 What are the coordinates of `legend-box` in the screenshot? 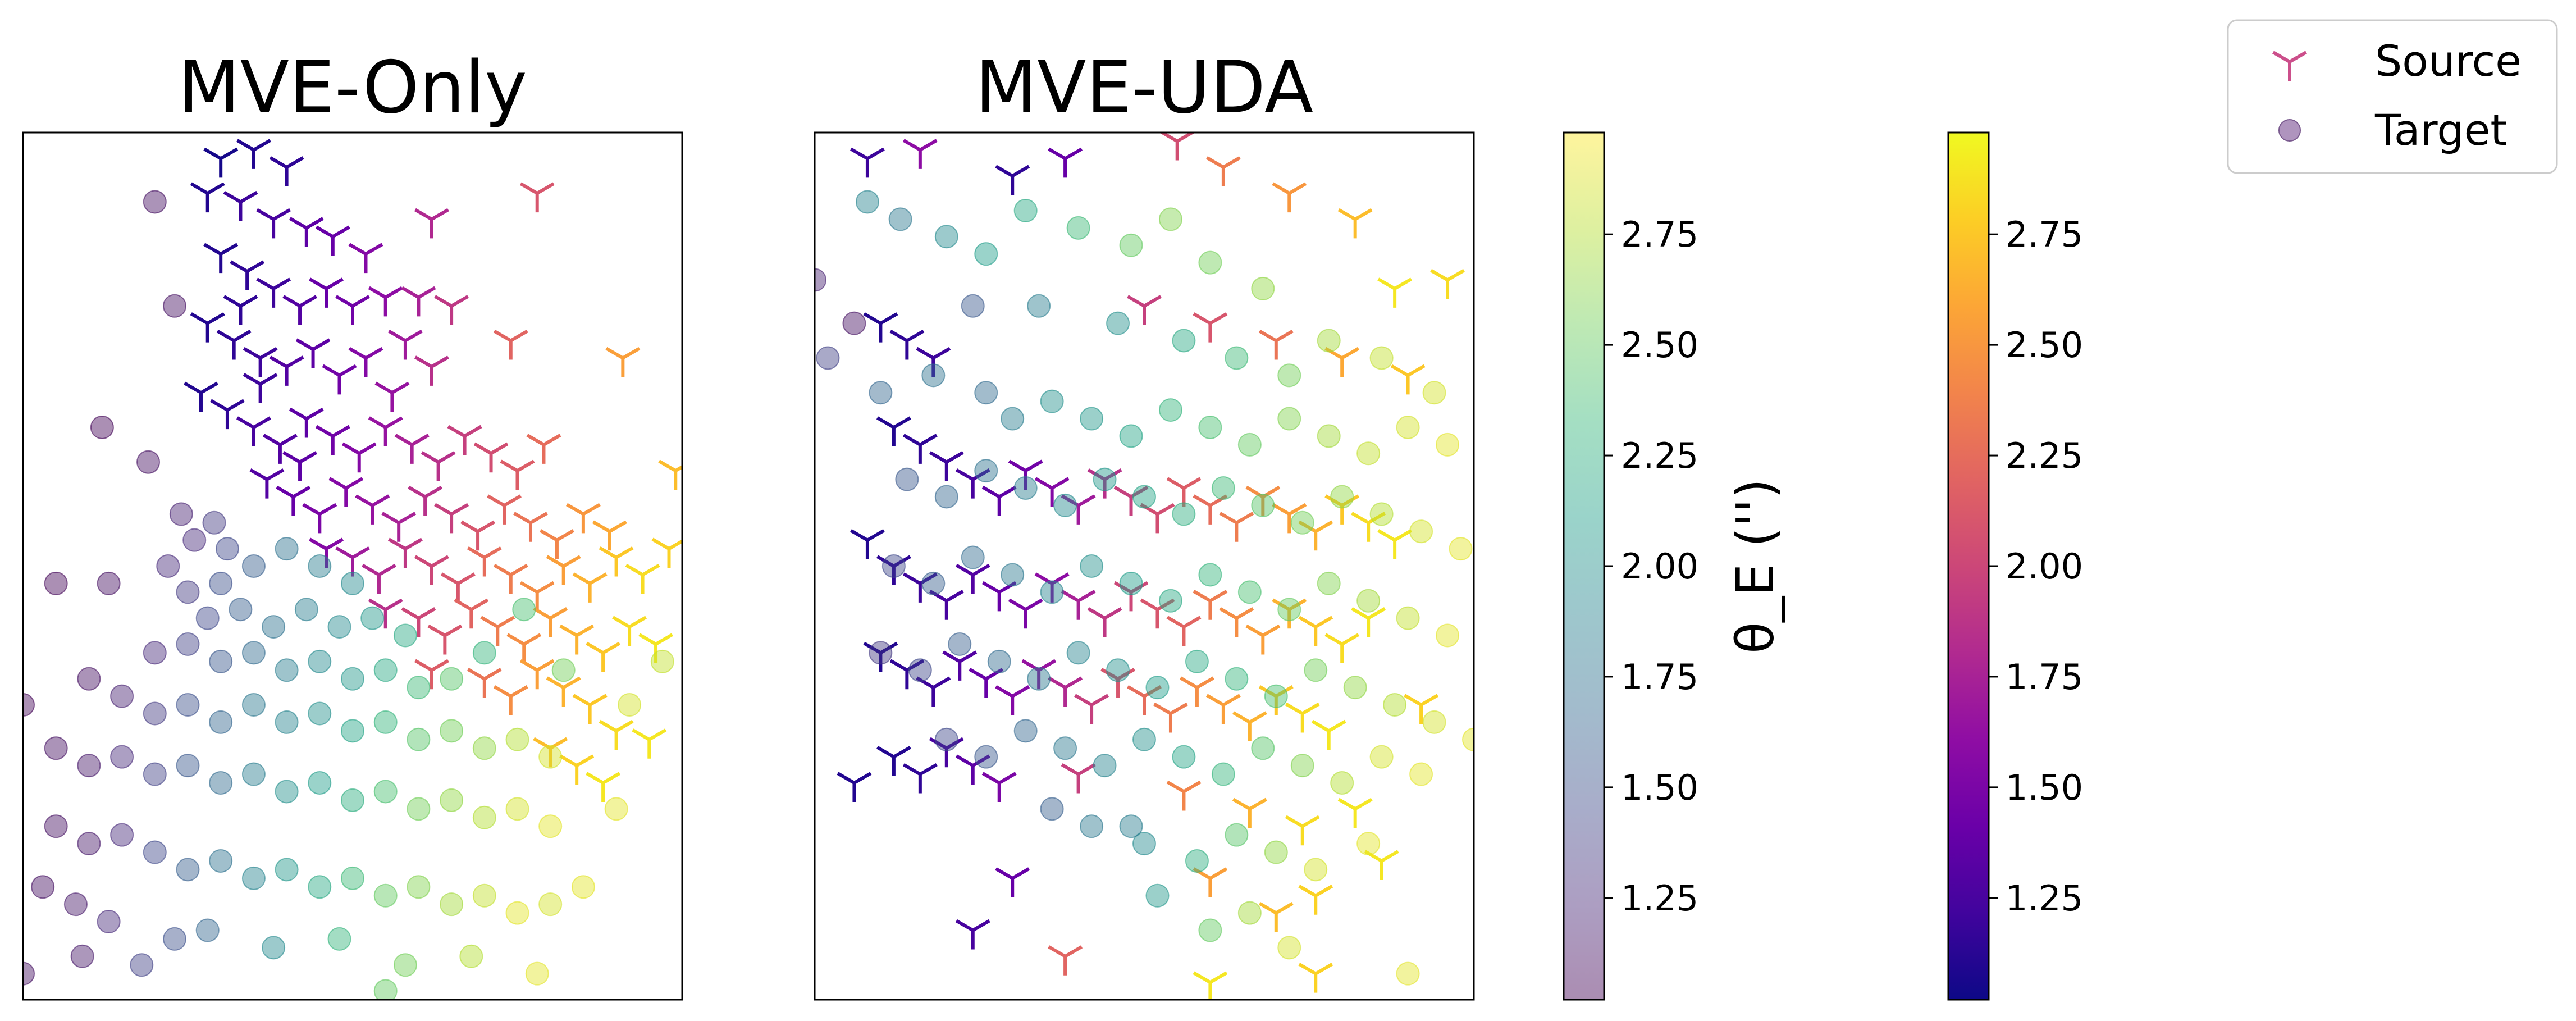 It's located at (2392, 96).